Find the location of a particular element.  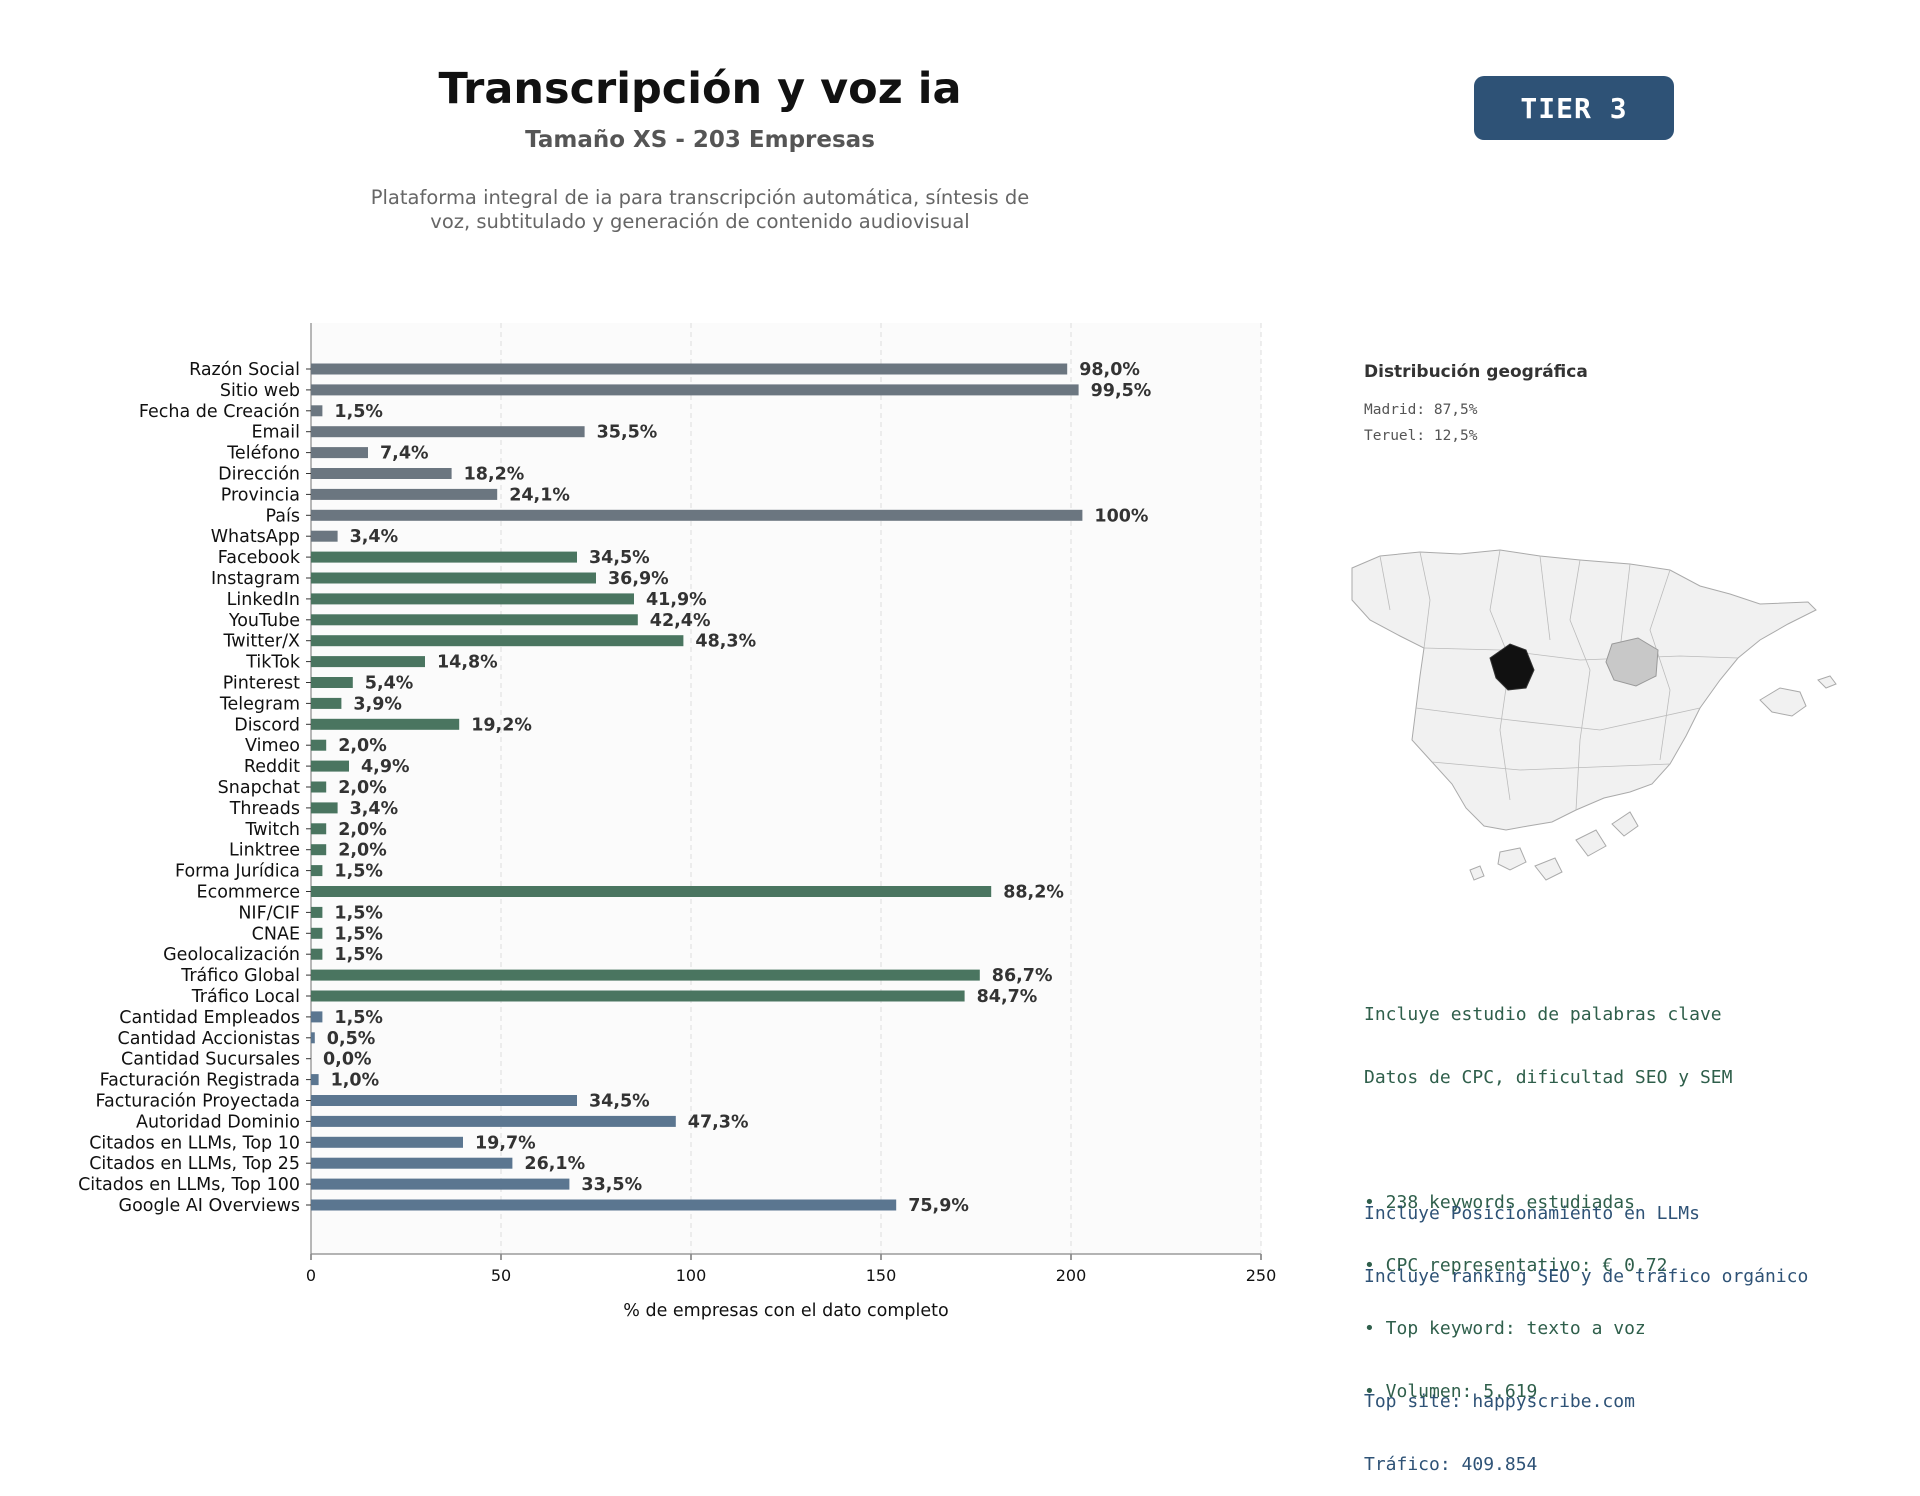

category-label: Teléfono is located at coordinates (263, 454).